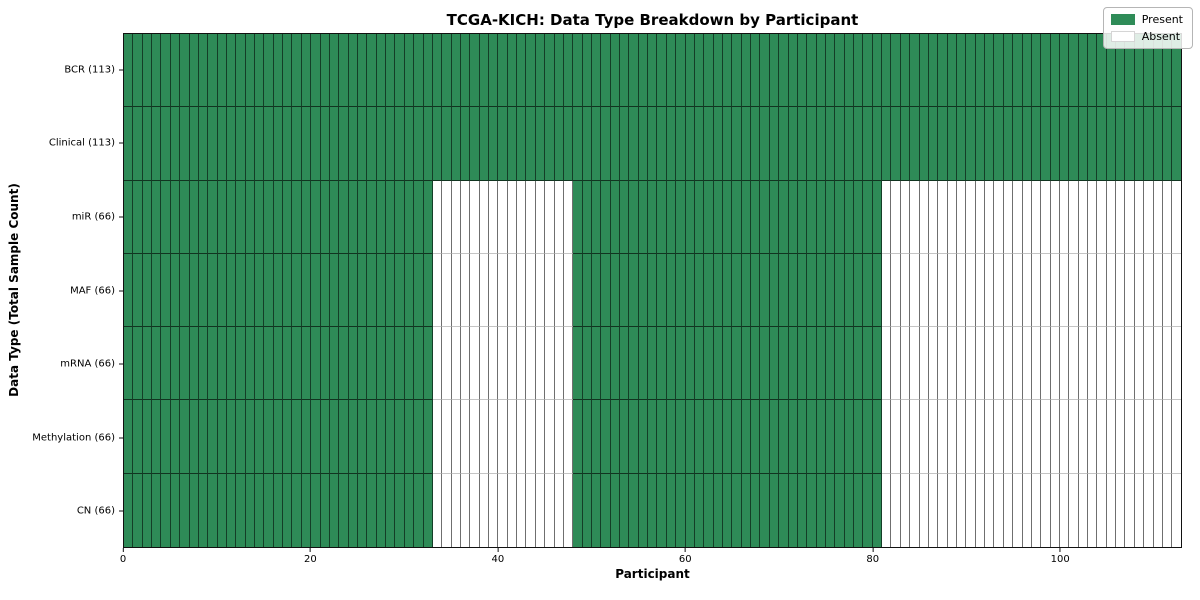 The height and width of the screenshot is (600, 1200). Describe the element at coordinates (97, 216) in the screenshot. I see `y-tick: miR (66)` at that location.